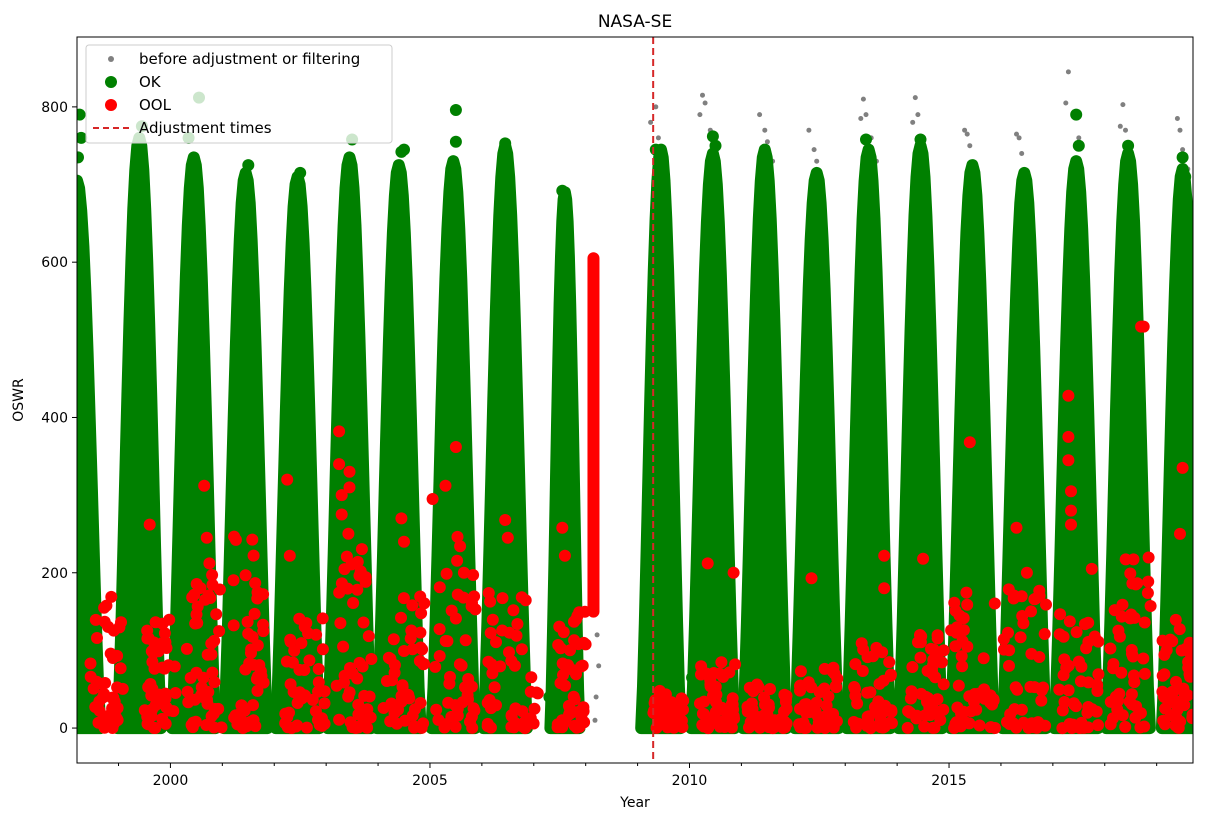  Describe the element at coordinates (638, 776) in the screenshot. I see `x-axis: 2000 2005 2010 2015` at that location.